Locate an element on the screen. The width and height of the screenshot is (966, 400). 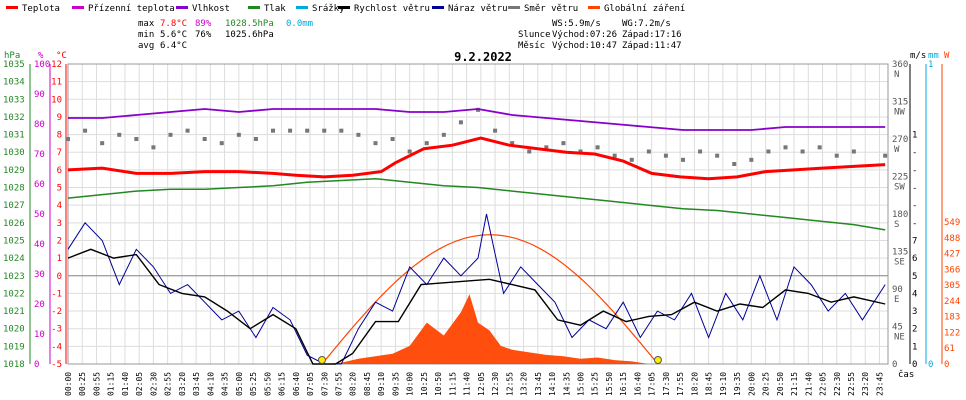
info-wg: WG:7.2m/s is located at coordinates (646, 24).